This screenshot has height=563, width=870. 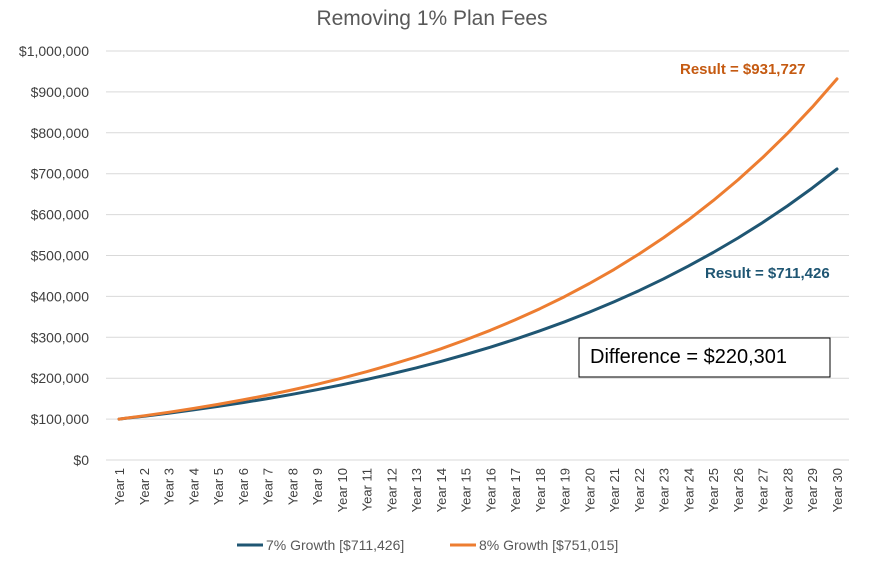 What do you see at coordinates (292, 486) in the screenshot?
I see `x-tick-label: Year 8` at bounding box center [292, 486].